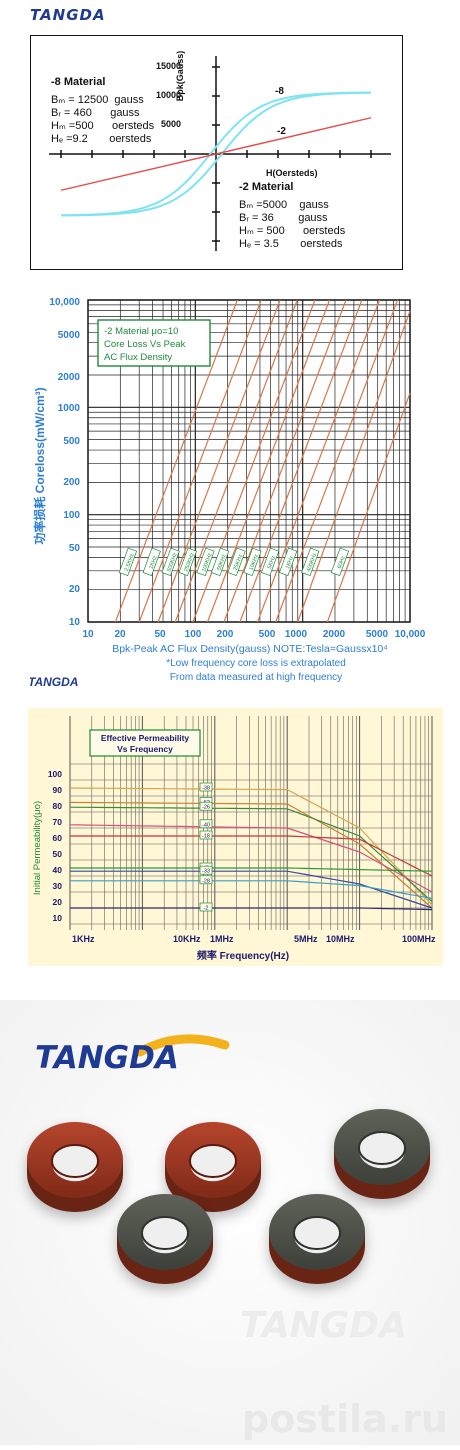 The image size is (460, 1450). What do you see at coordinates (75, 589) in the screenshot?
I see `y-tick-8: 20` at bounding box center [75, 589].